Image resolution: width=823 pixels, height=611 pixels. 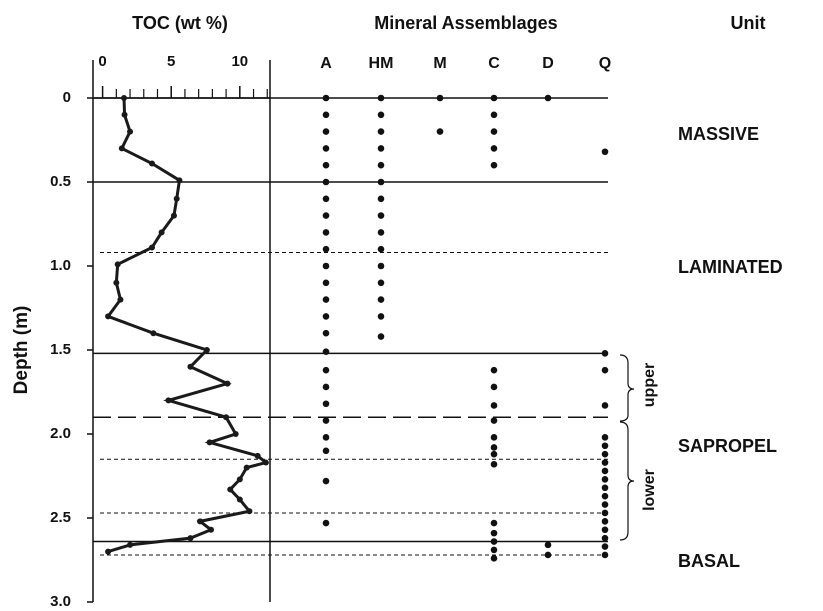 I want to click on y-tick-label: 0, so click(x=67, y=97).